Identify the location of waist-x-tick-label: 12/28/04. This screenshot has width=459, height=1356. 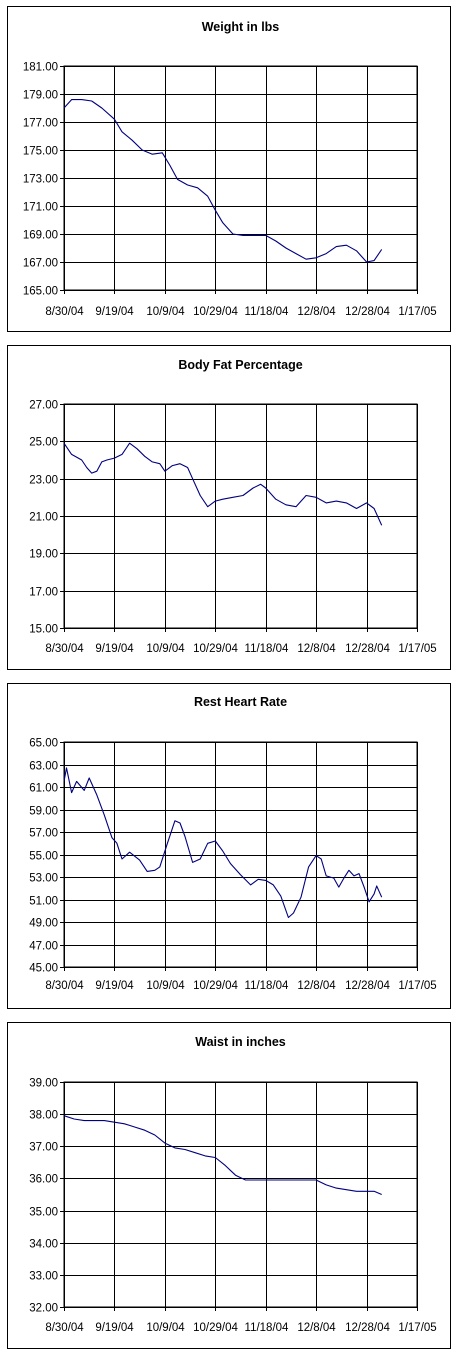
(367, 1328).